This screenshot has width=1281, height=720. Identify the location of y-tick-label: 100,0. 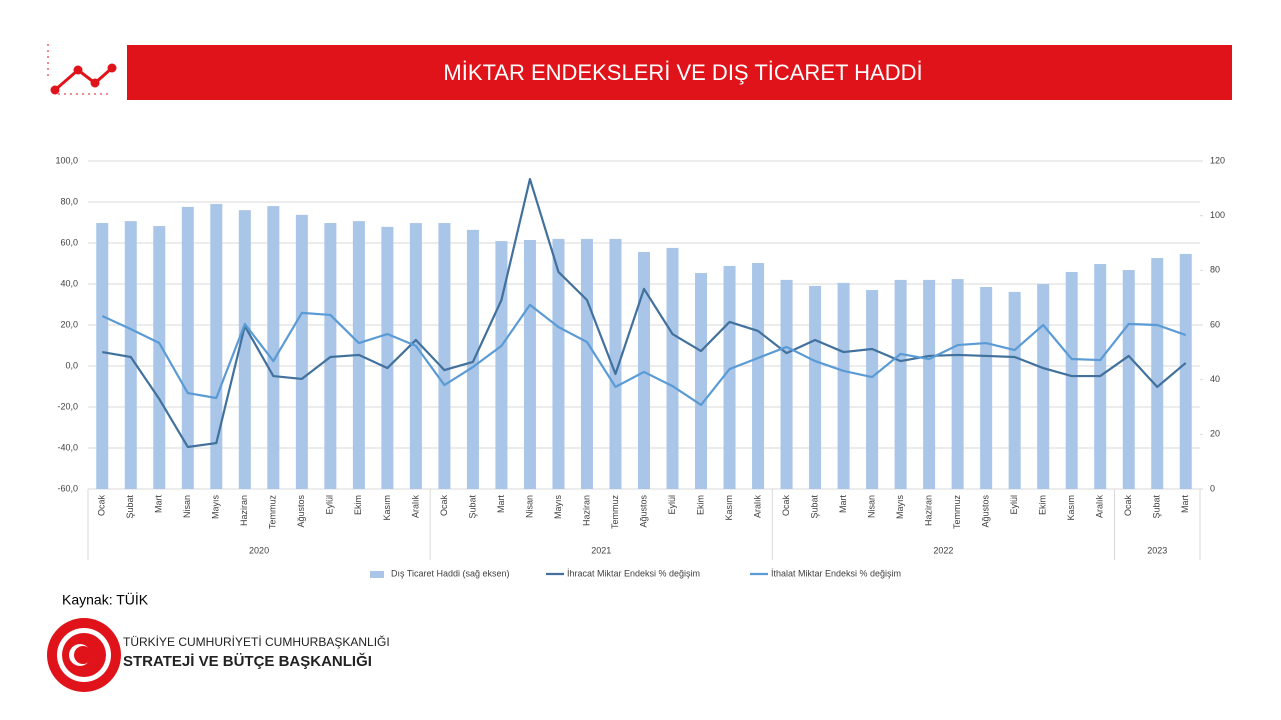
(66, 160).